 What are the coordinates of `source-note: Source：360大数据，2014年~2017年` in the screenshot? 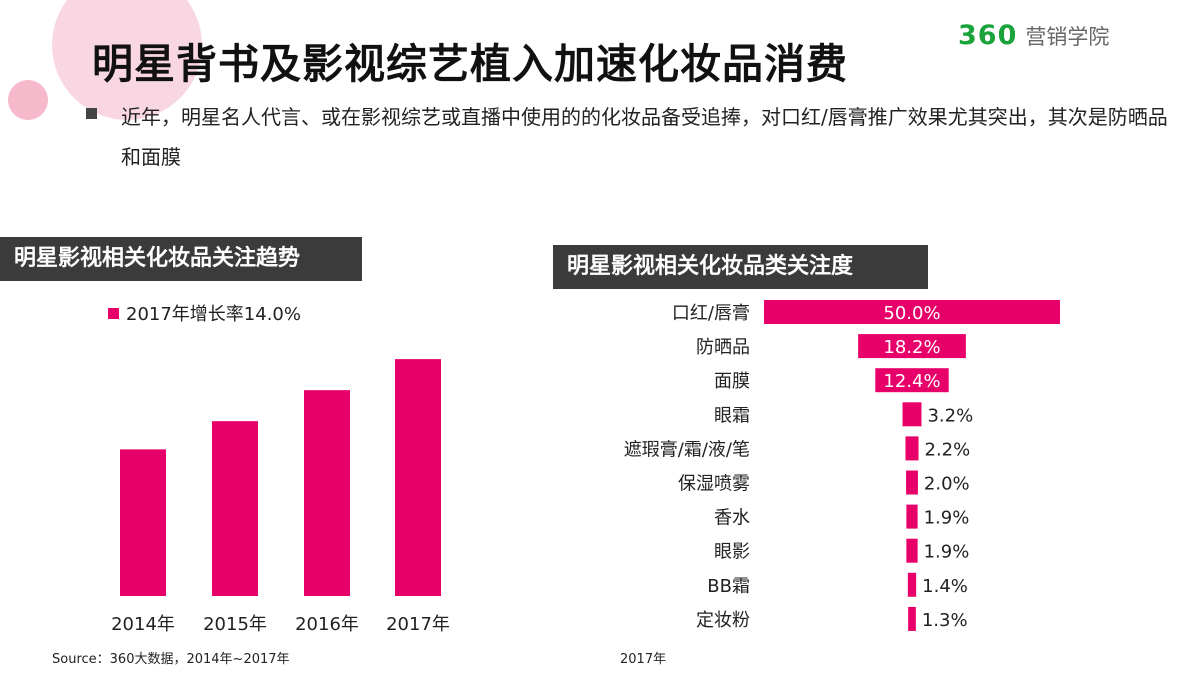 It's located at (171, 659).